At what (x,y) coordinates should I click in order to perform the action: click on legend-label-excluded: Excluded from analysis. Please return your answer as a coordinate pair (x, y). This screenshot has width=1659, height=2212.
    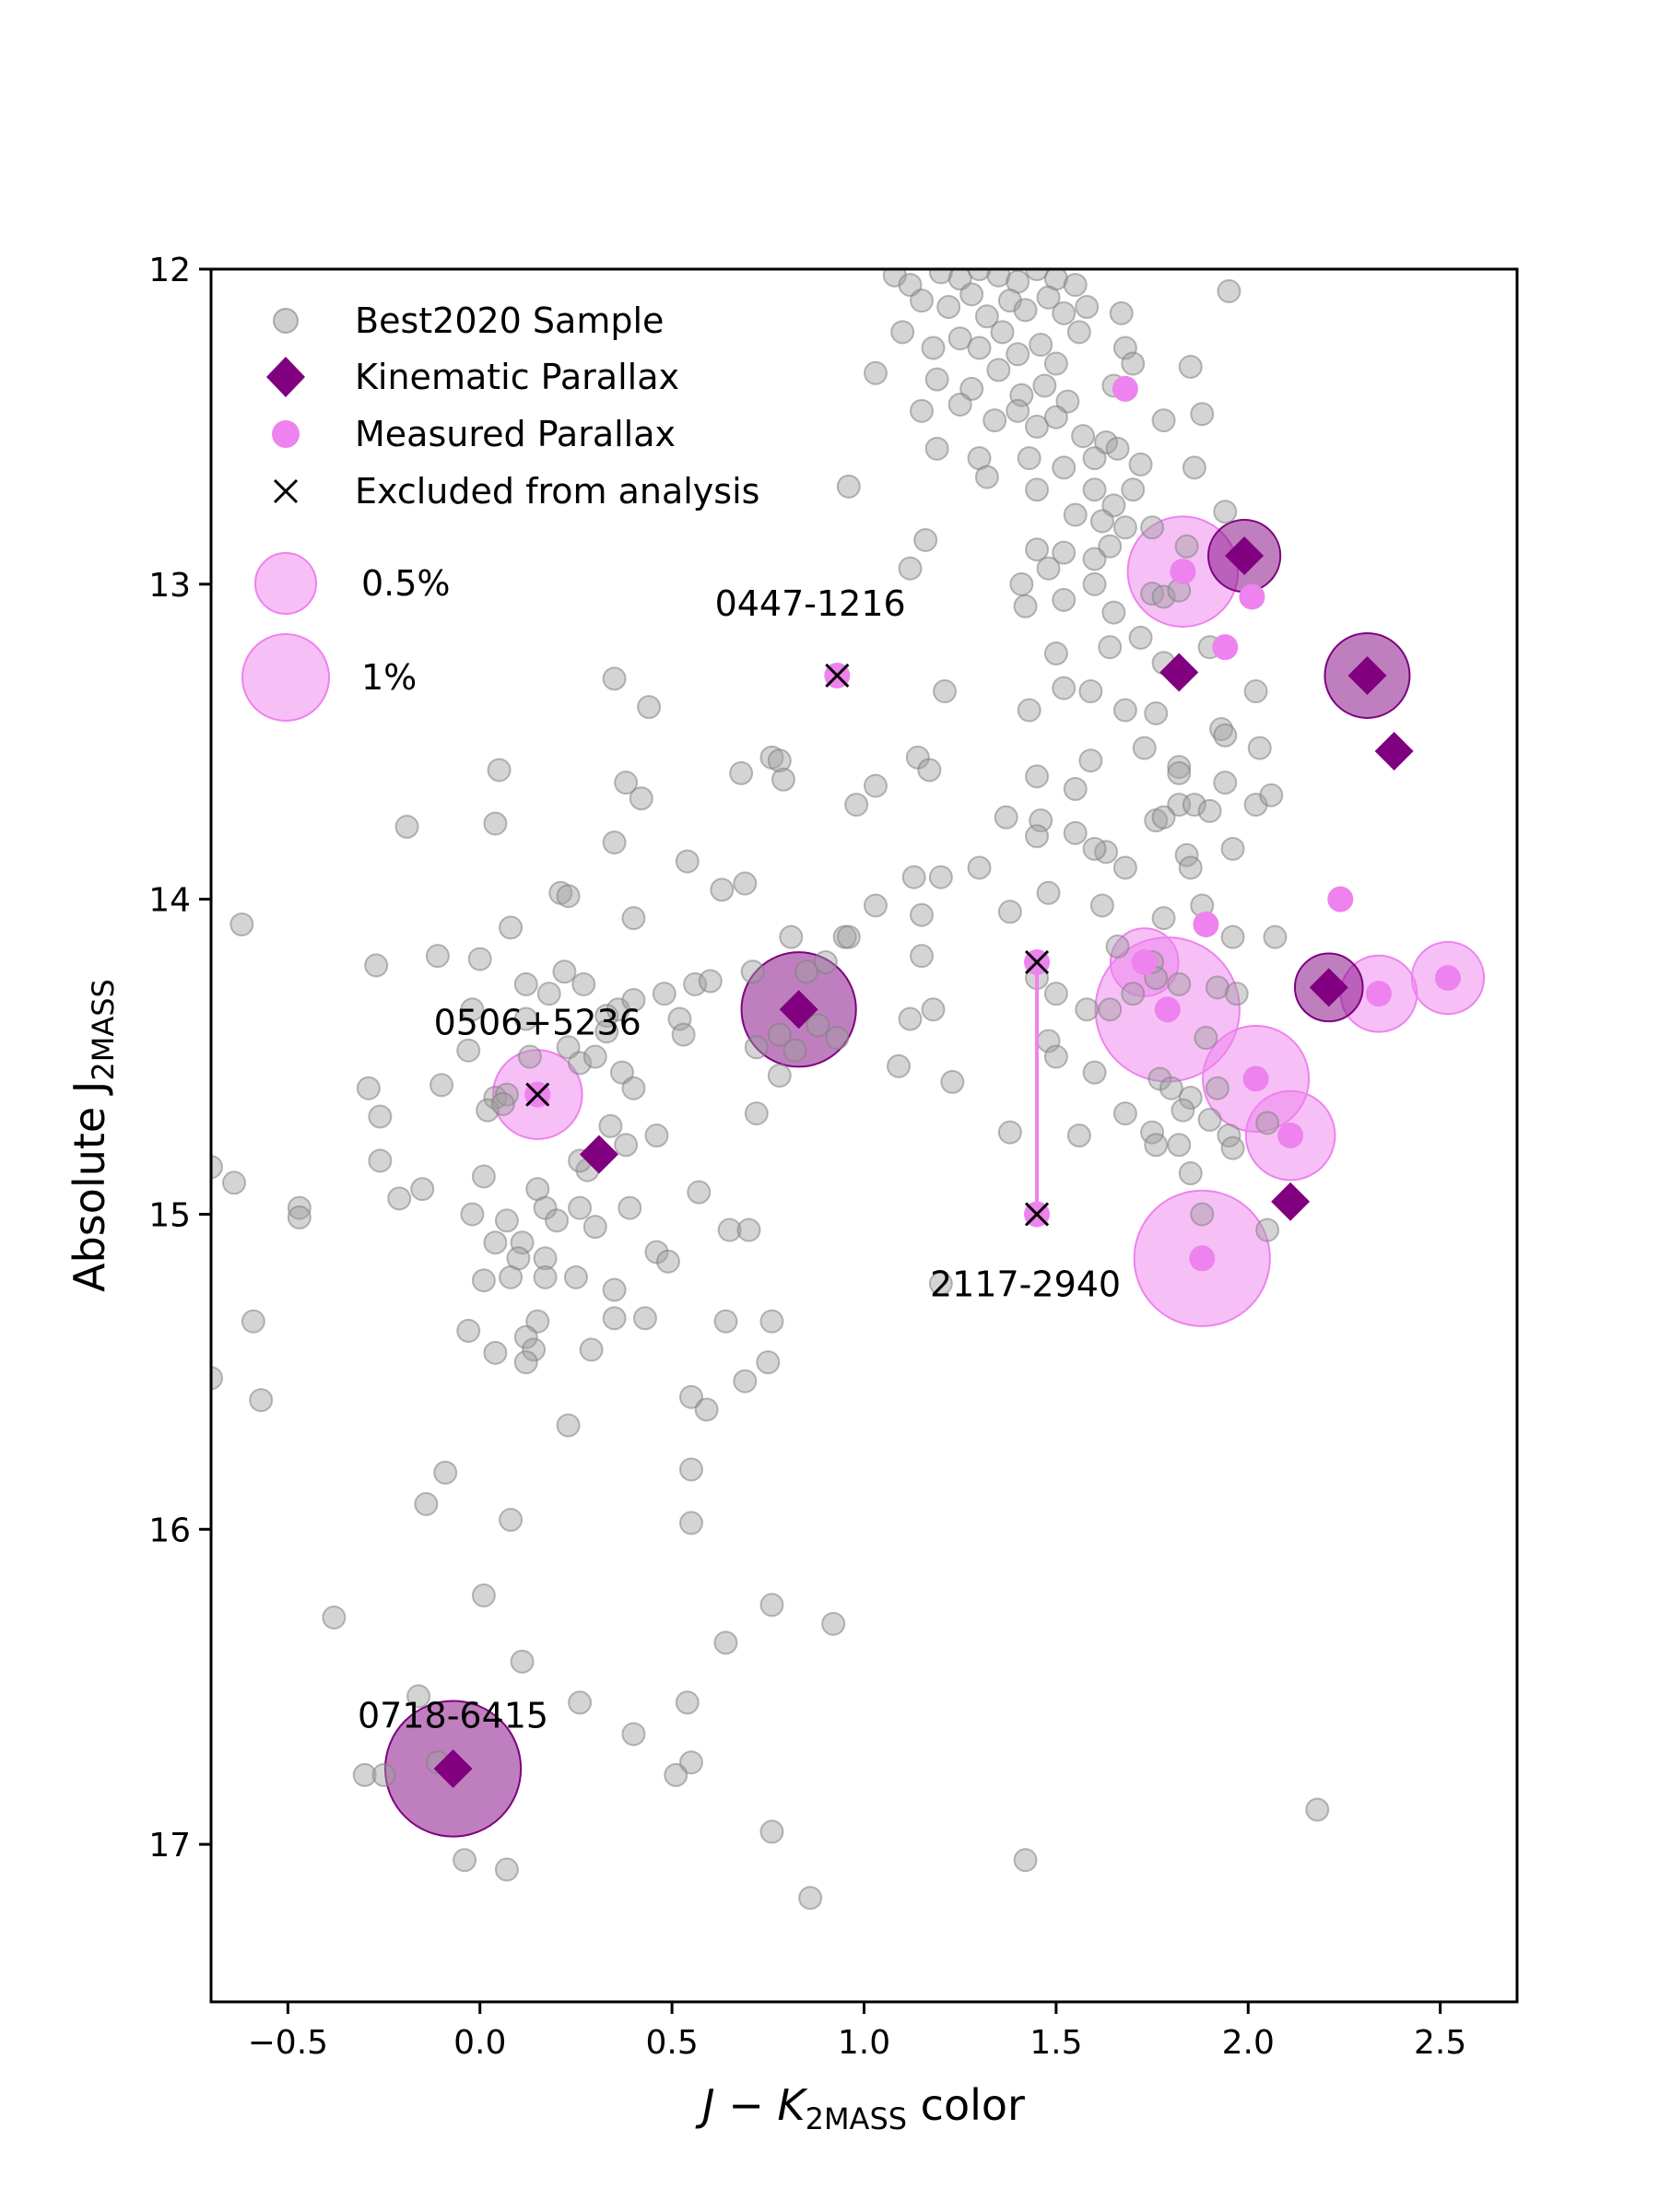
    Looking at the image, I should click on (557, 491).